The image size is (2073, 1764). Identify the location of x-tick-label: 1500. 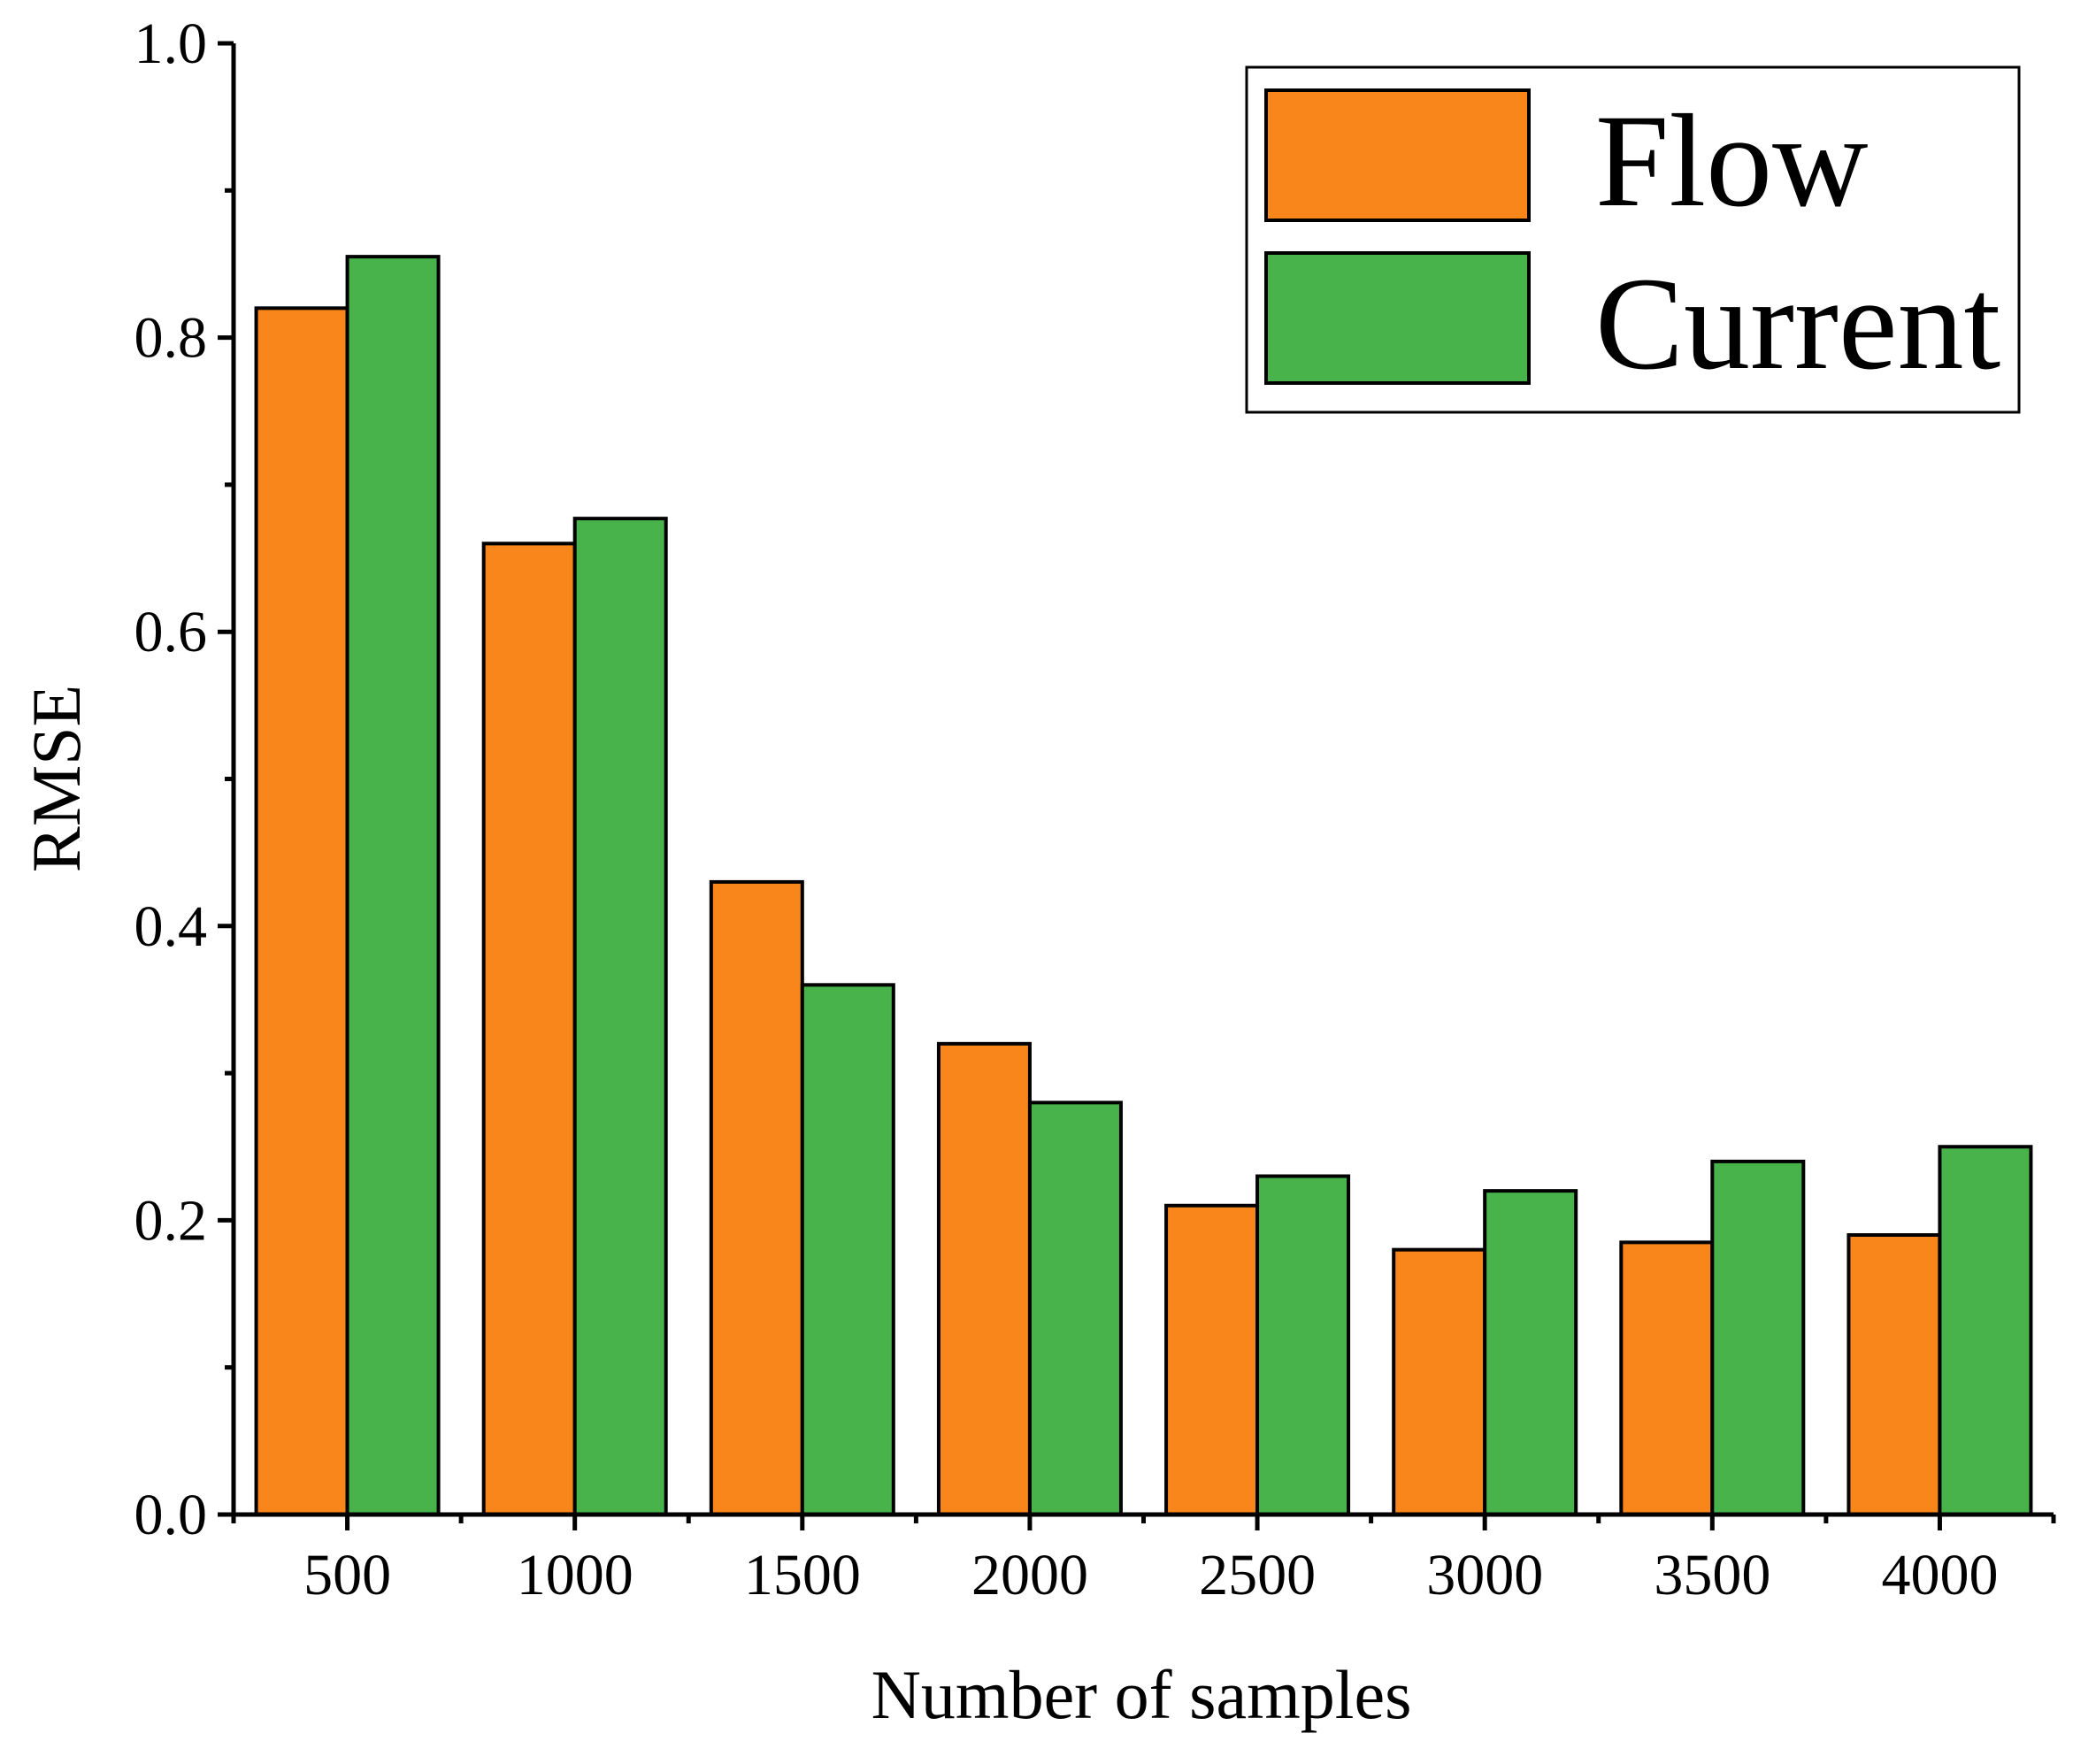
(802, 1575).